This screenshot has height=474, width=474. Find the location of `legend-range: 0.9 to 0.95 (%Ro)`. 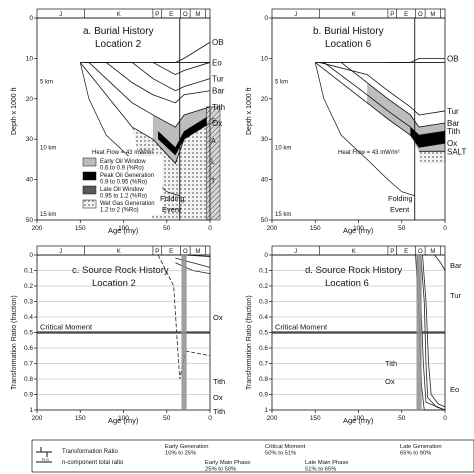

legend-range: 0.9 to 0.95 (%Ro) is located at coordinates (123, 183).